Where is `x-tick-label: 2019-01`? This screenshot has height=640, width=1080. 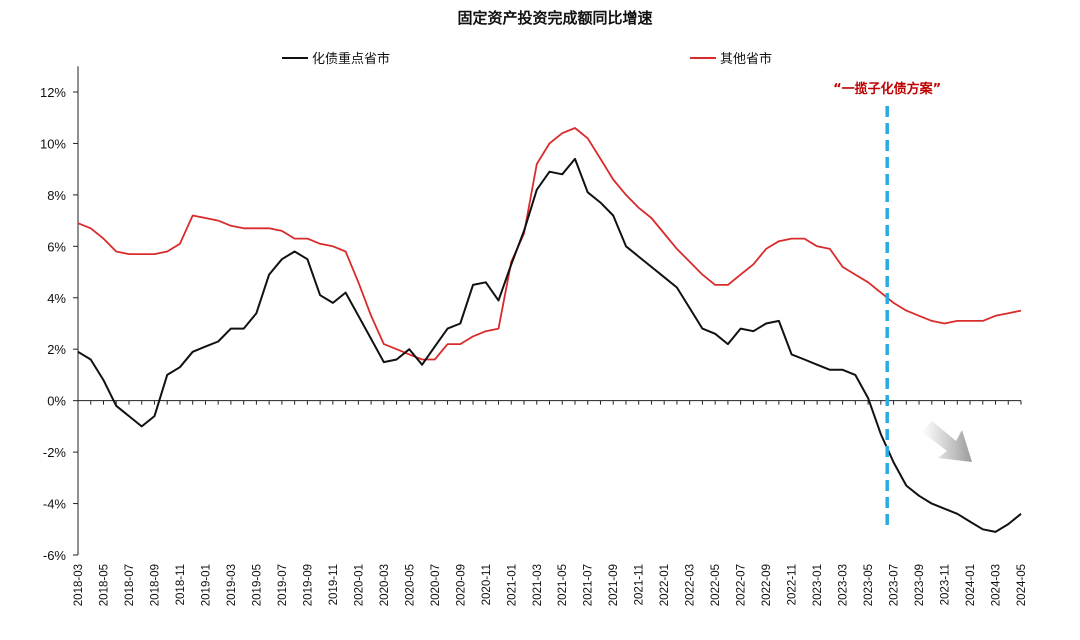
x-tick-label: 2019-01 is located at coordinates (206, 585).